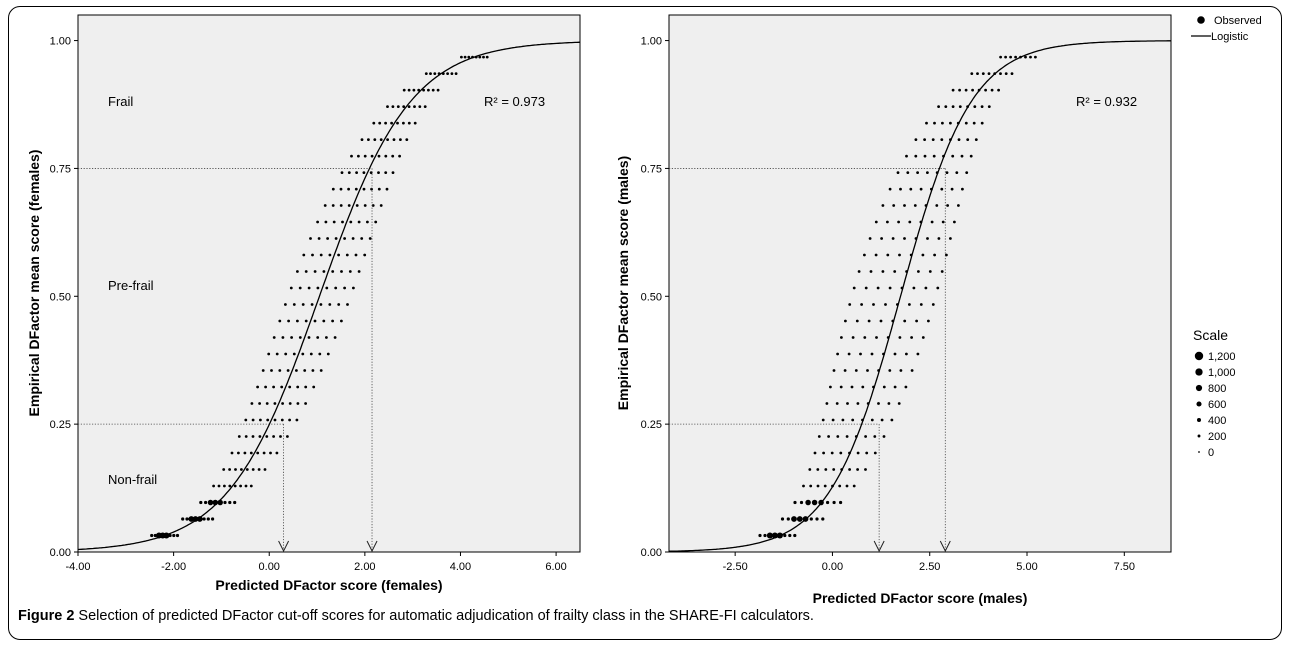 The image size is (1290, 650). I want to click on legend-observed-label: Observed, so click(1238, 21).